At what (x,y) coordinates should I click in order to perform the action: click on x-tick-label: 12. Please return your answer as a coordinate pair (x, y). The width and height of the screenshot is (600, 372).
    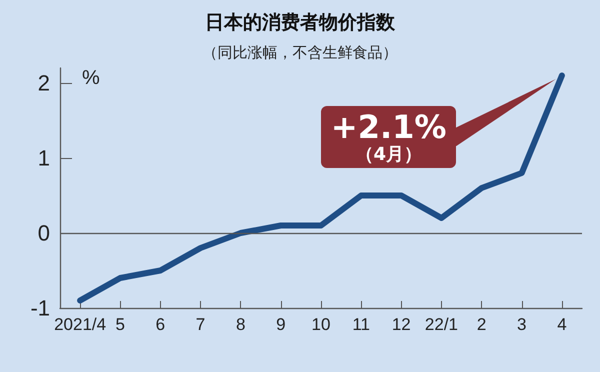
    Looking at the image, I should click on (401, 324).